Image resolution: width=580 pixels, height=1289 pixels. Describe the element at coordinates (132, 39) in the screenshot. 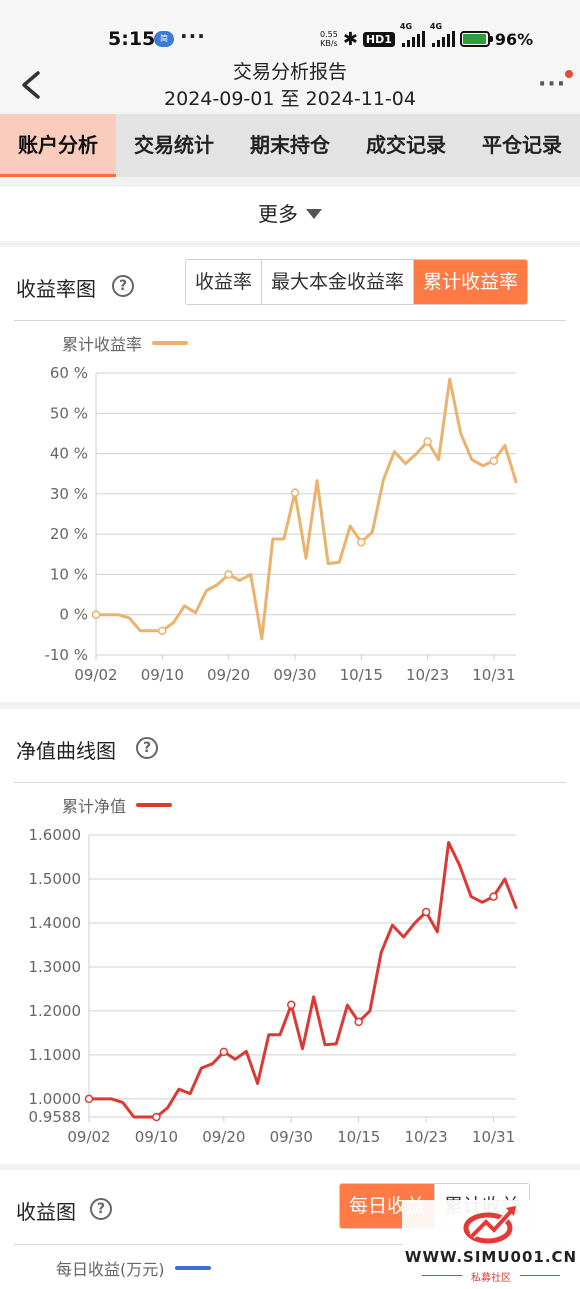

I see `status-time: 5:15` at that location.